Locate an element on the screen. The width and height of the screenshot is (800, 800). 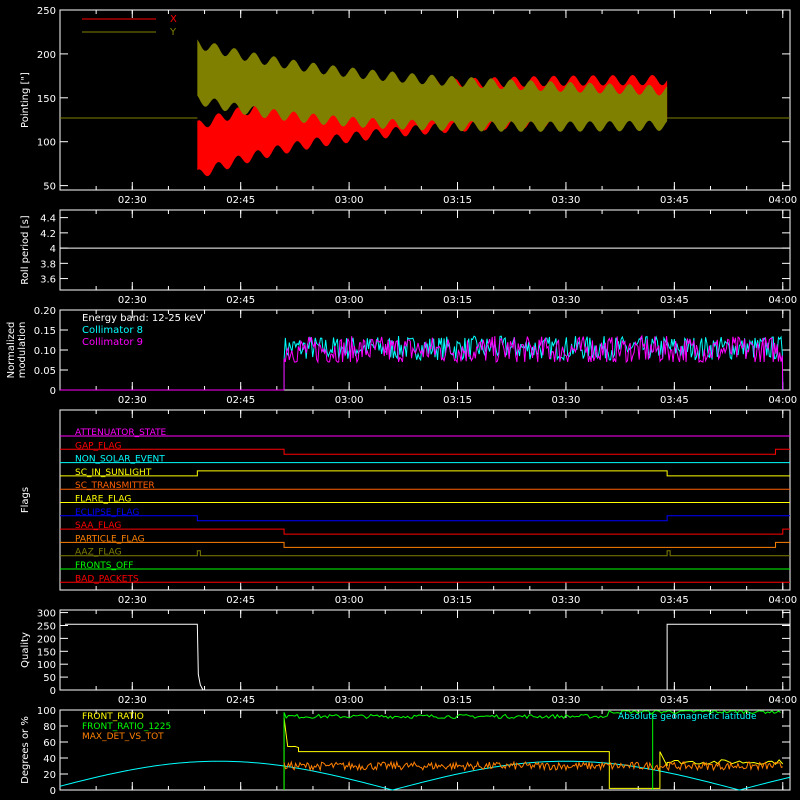
flag-trace-aaz-flag is located at coordinates (425, 553).